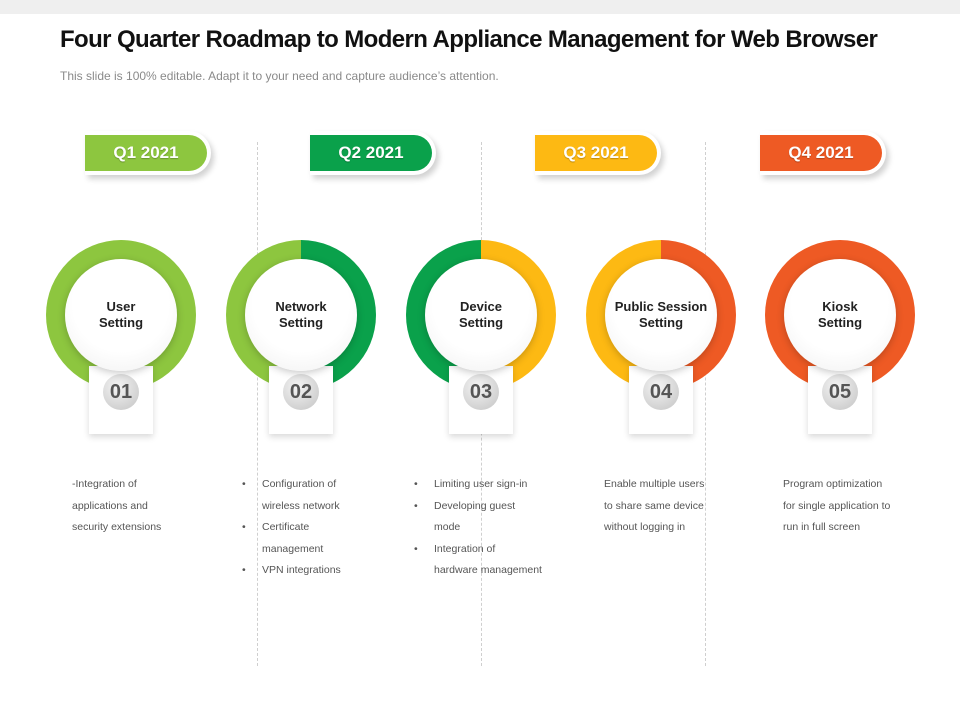 The height and width of the screenshot is (720, 960). I want to click on step-label: Device Setting, so click(481, 314).